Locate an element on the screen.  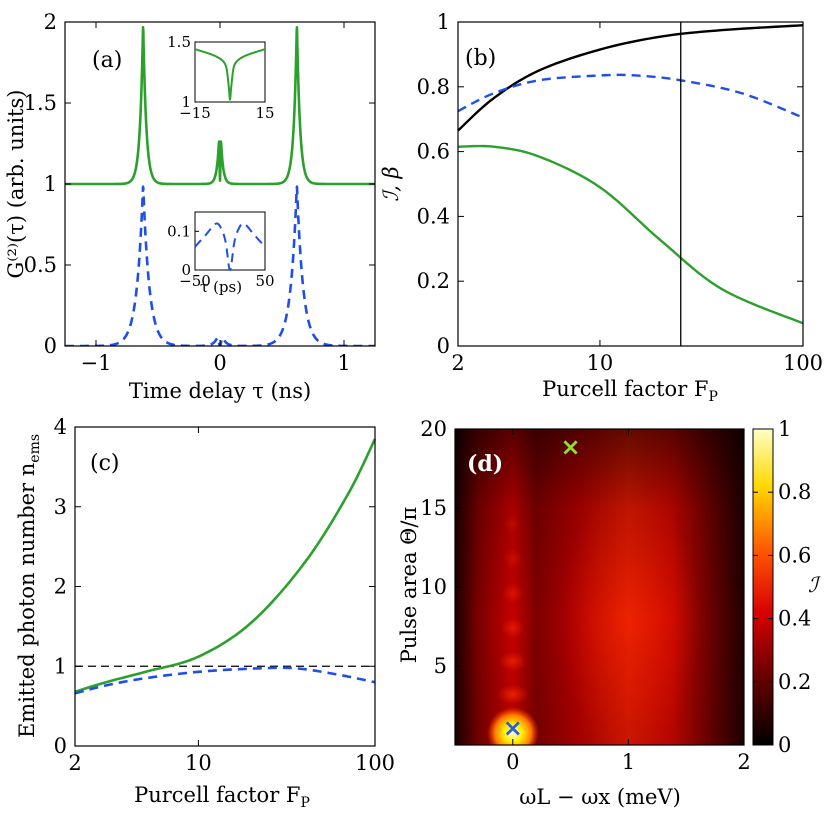
panel-d-ytick-label: 5 is located at coordinates (440, 666).